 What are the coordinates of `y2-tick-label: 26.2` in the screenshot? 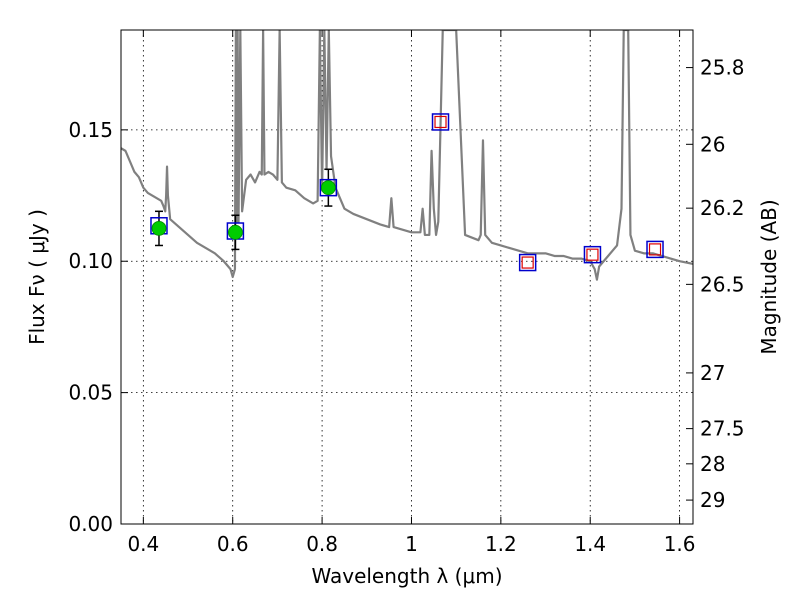 It's located at (722, 208).